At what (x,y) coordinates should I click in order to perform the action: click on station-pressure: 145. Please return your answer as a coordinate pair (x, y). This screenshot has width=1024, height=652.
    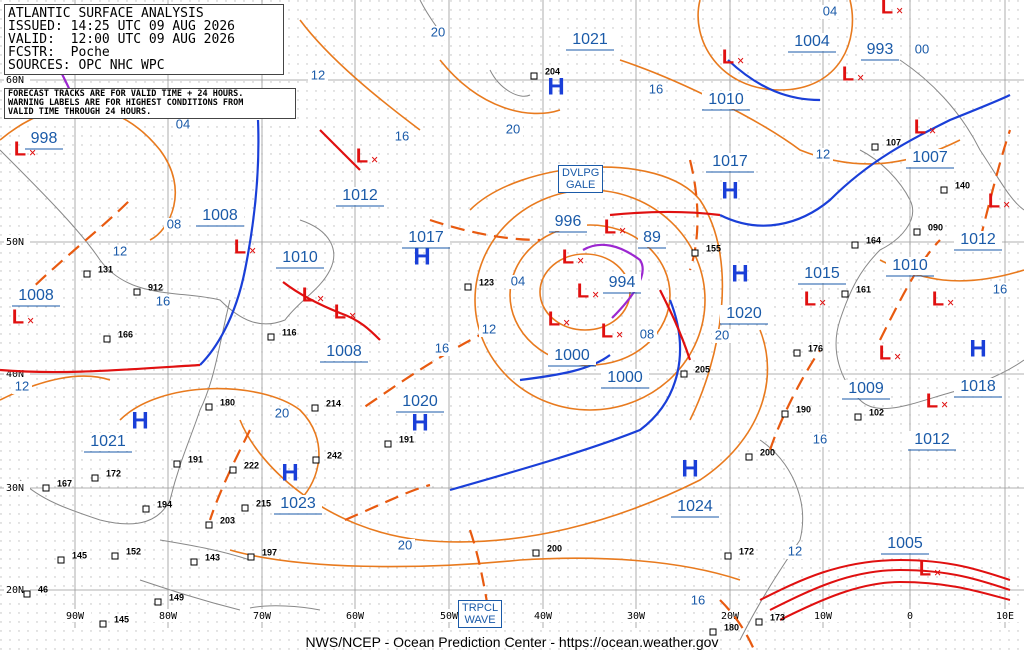
    Looking at the image, I should click on (79, 555).